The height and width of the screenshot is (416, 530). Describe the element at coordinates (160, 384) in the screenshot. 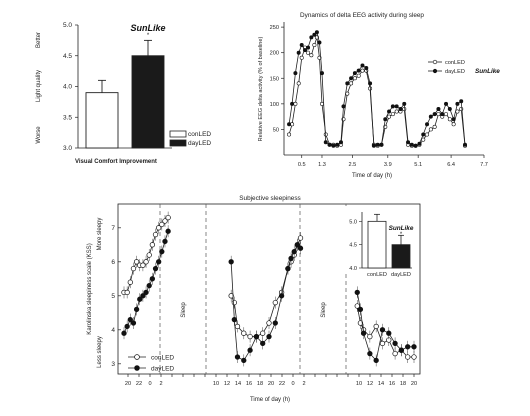

I see `kss-x-tick-label: 2` at that location.